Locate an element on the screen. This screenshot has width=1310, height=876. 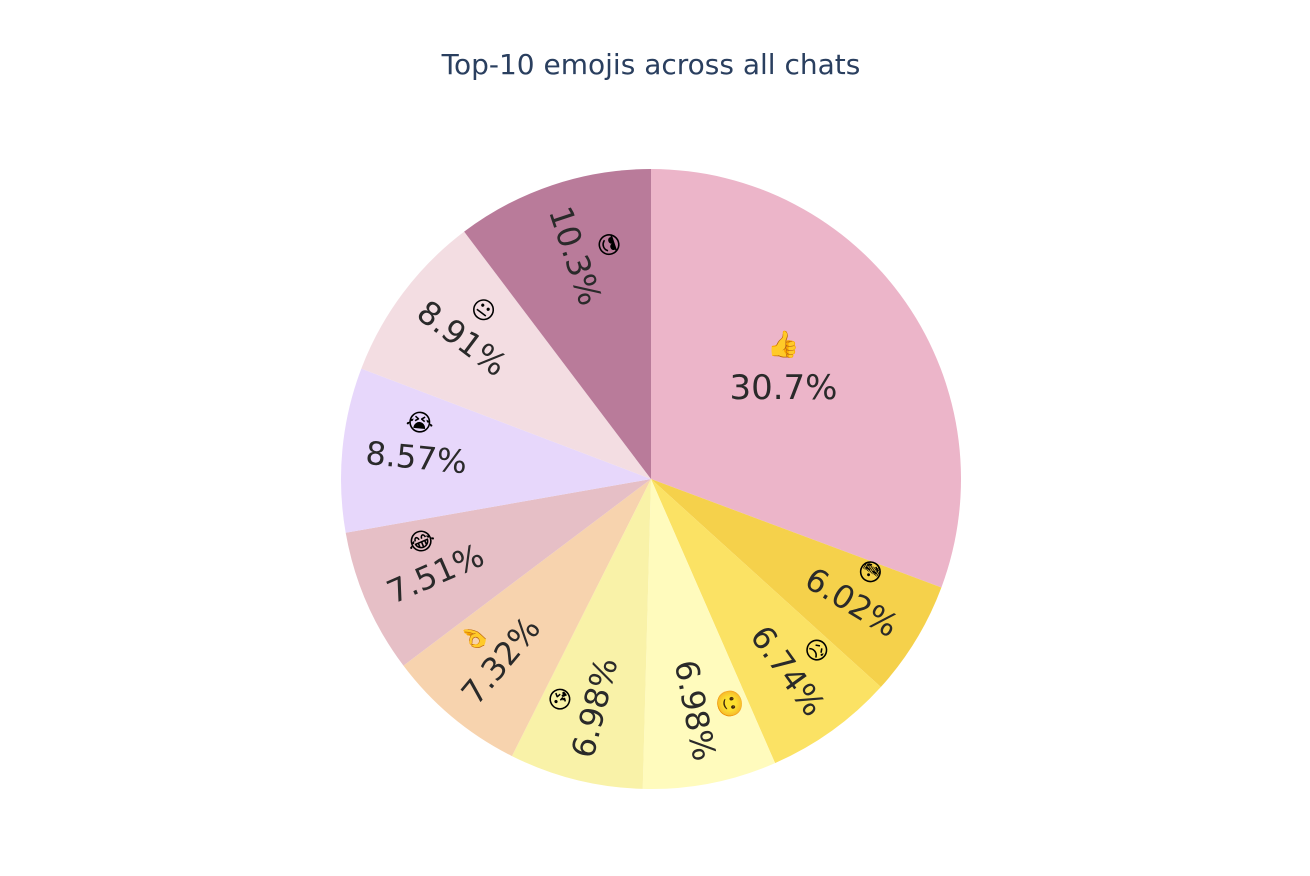
pie-slice-thumbs-up is located at coordinates (806, 378).